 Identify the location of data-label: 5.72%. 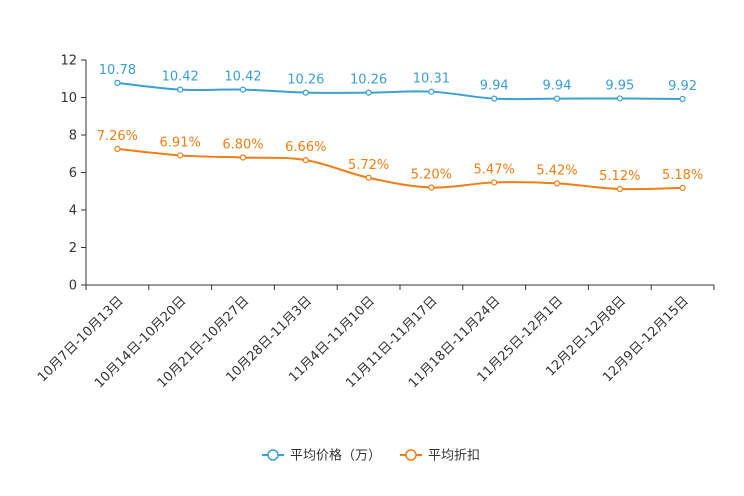
(368, 165).